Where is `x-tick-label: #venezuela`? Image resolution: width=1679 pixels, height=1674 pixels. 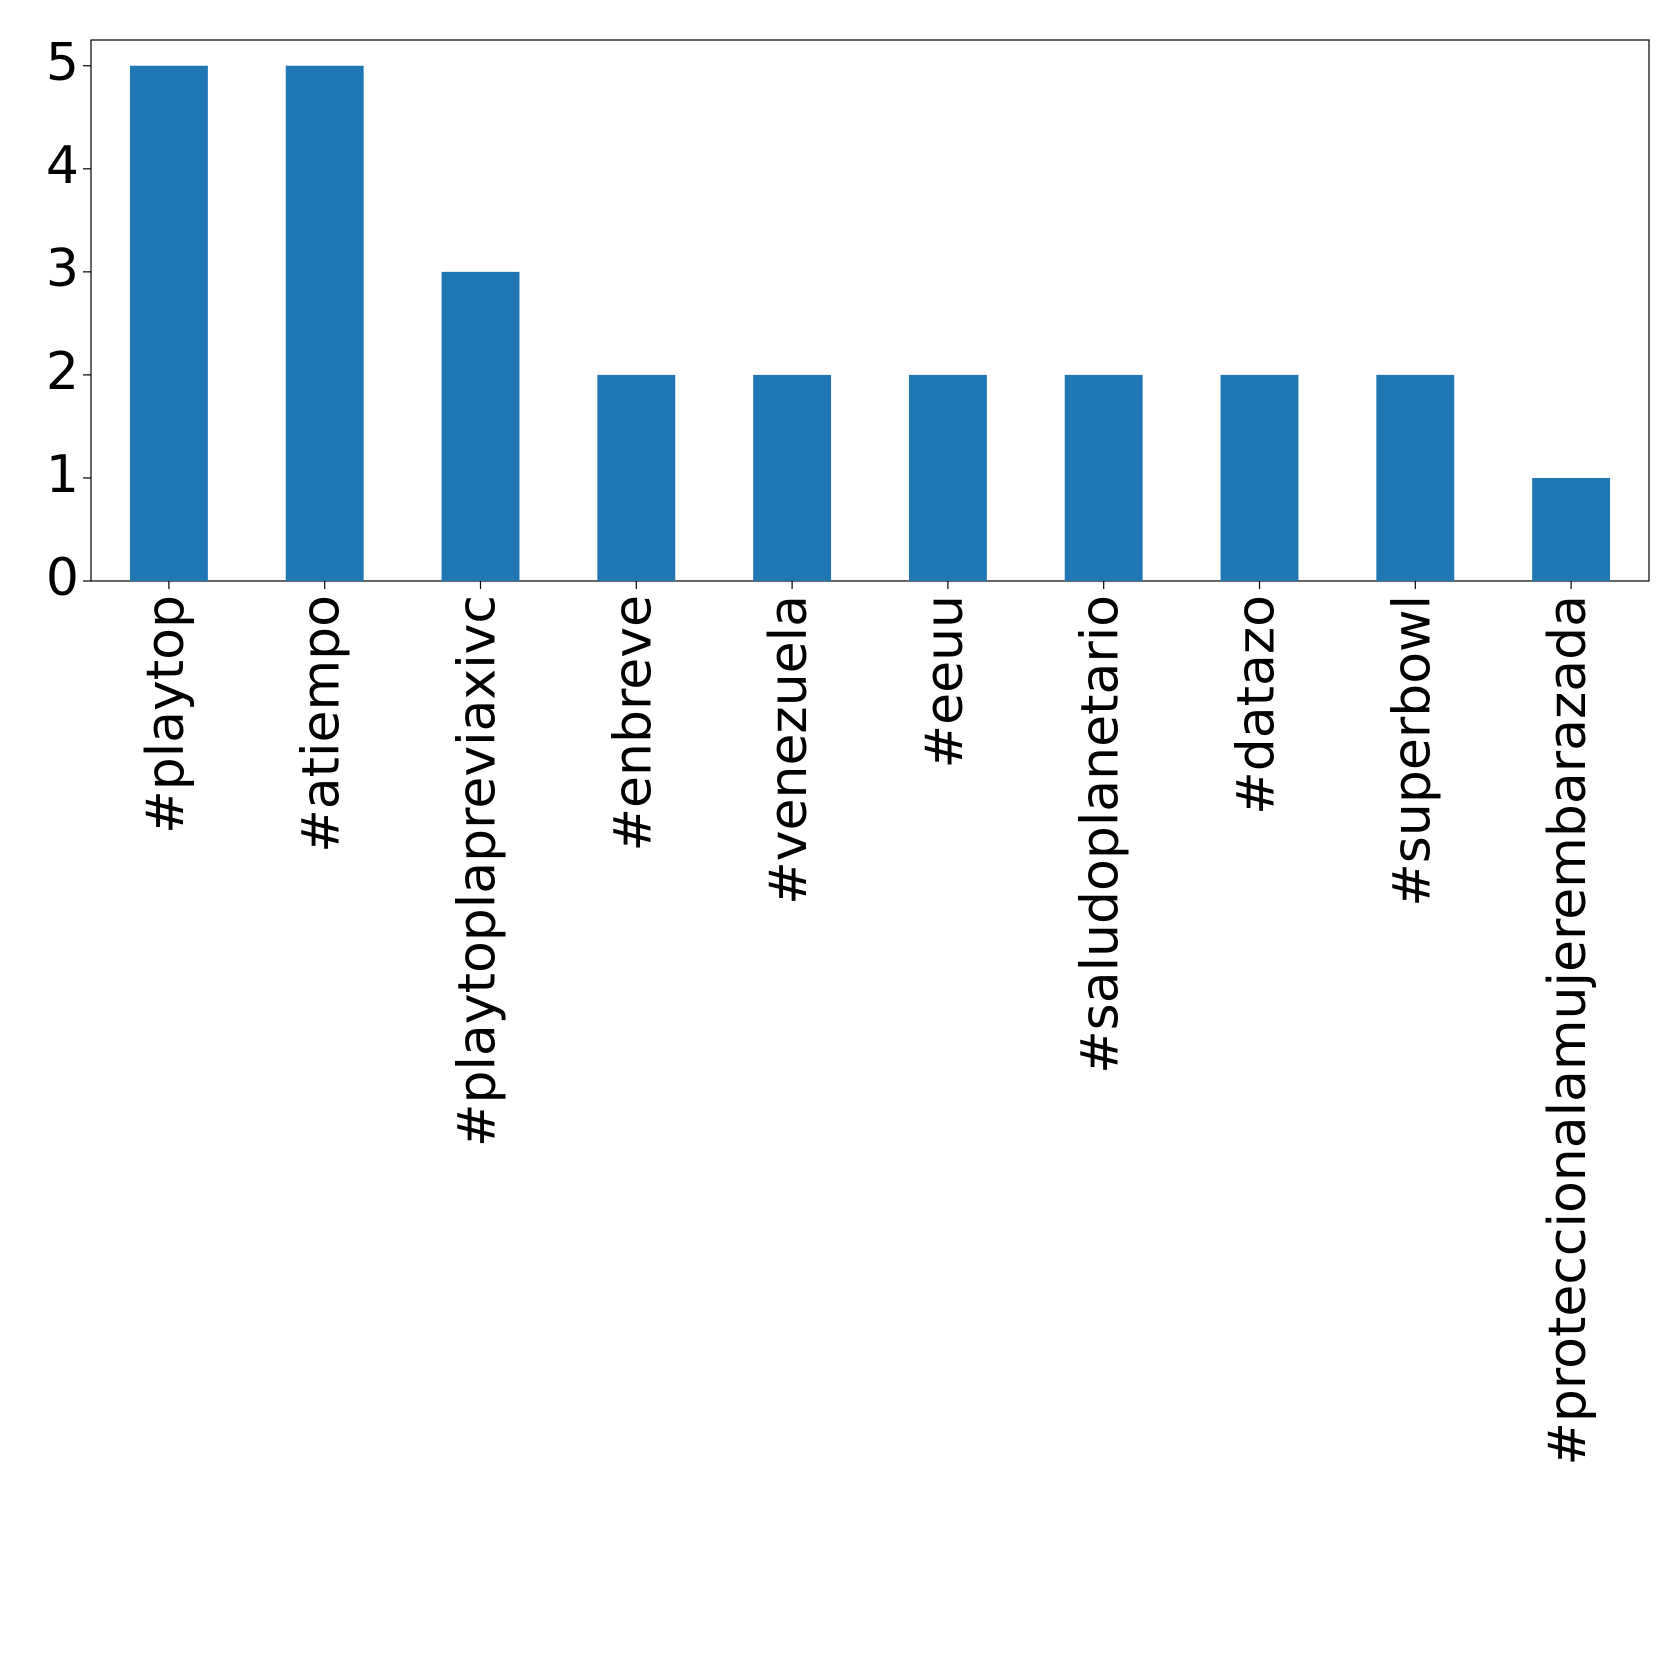
x-tick-label: #venezuela is located at coordinates (789, 750).